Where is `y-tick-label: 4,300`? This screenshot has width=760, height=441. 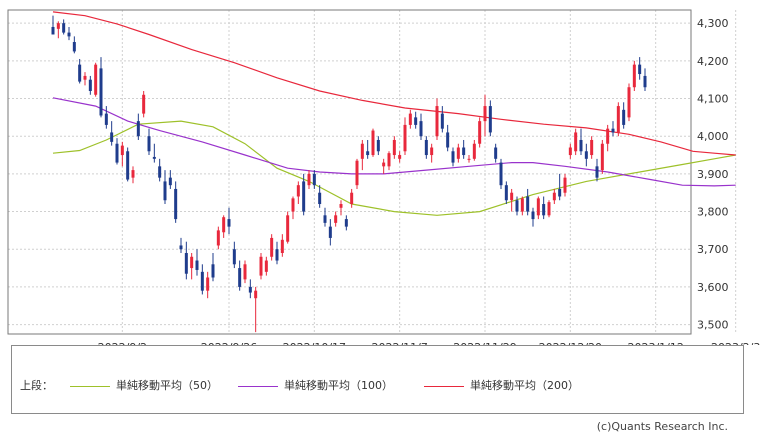 y-tick-label: 4,300 is located at coordinates (713, 23).